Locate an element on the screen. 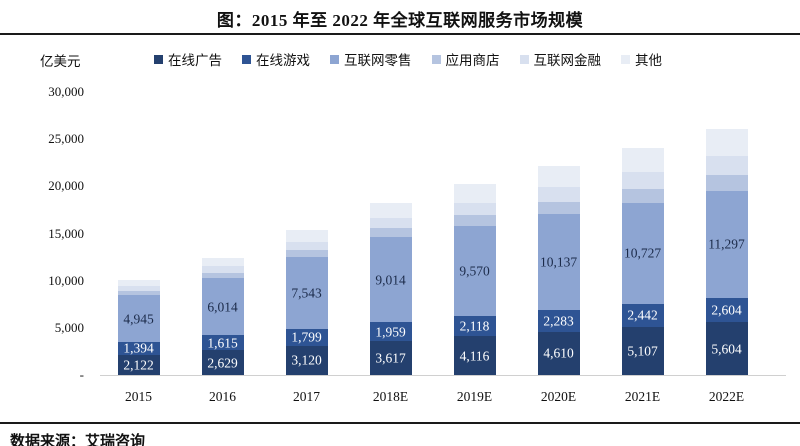 The width and height of the screenshot is (800, 446). bar-segment-在线游戏: 1,799 is located at coordinates (306, 337).